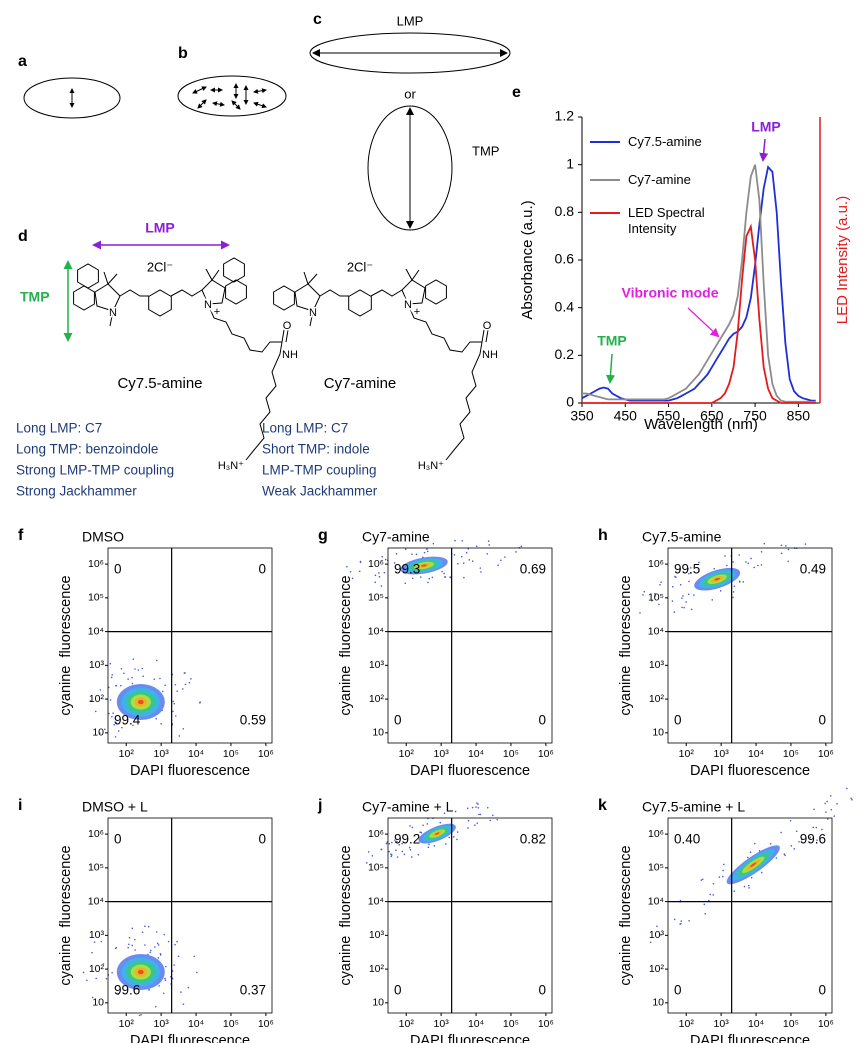 Image resolution: width=865 pixels, height=1043 pixels. I want to click on annotation-arrow, so click(703, 322).